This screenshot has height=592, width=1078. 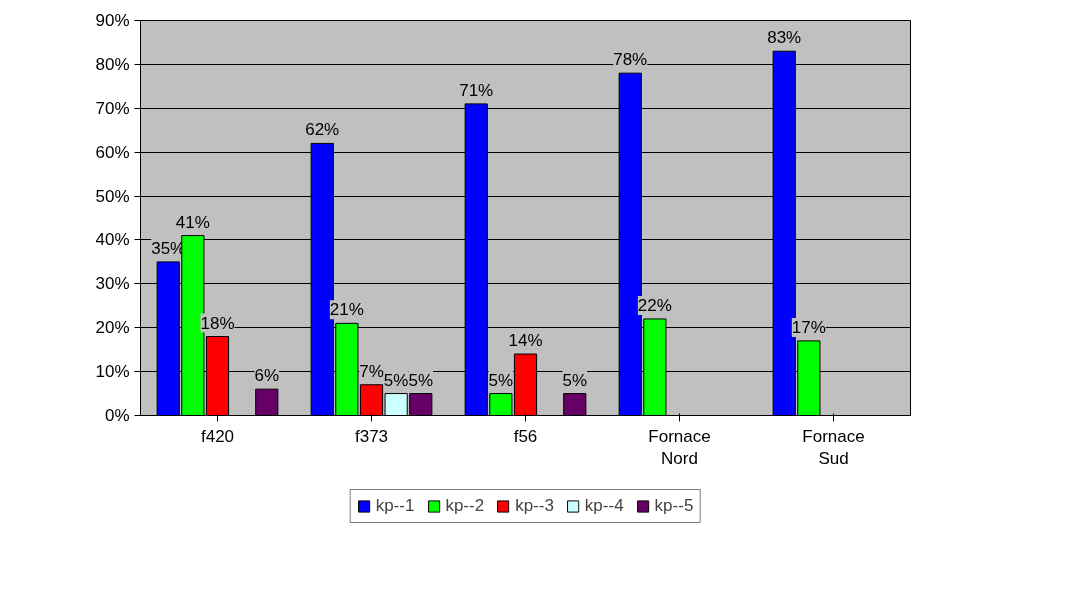 I want to click on x-tick-label: Fornace Sud, so click(x=833, y=447).